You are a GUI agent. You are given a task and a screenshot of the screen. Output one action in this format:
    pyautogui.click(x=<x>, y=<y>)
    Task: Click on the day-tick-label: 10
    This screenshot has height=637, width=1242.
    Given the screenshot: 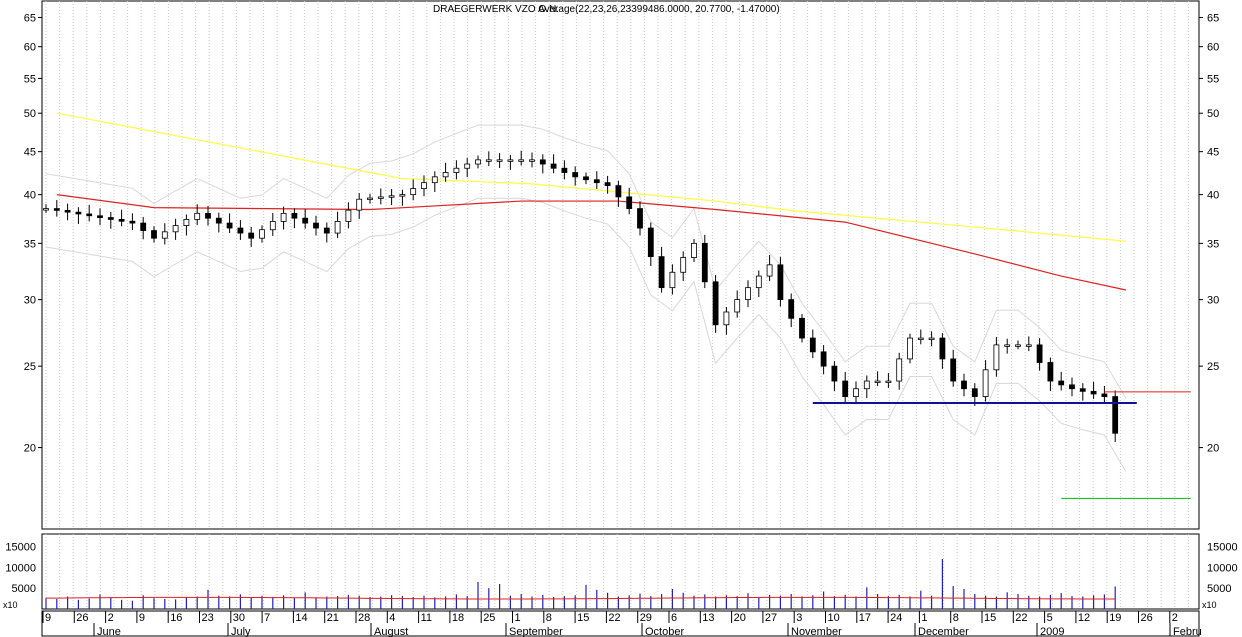 What is the action you would take?
    pyautogui.click(x=834, y=618)
    